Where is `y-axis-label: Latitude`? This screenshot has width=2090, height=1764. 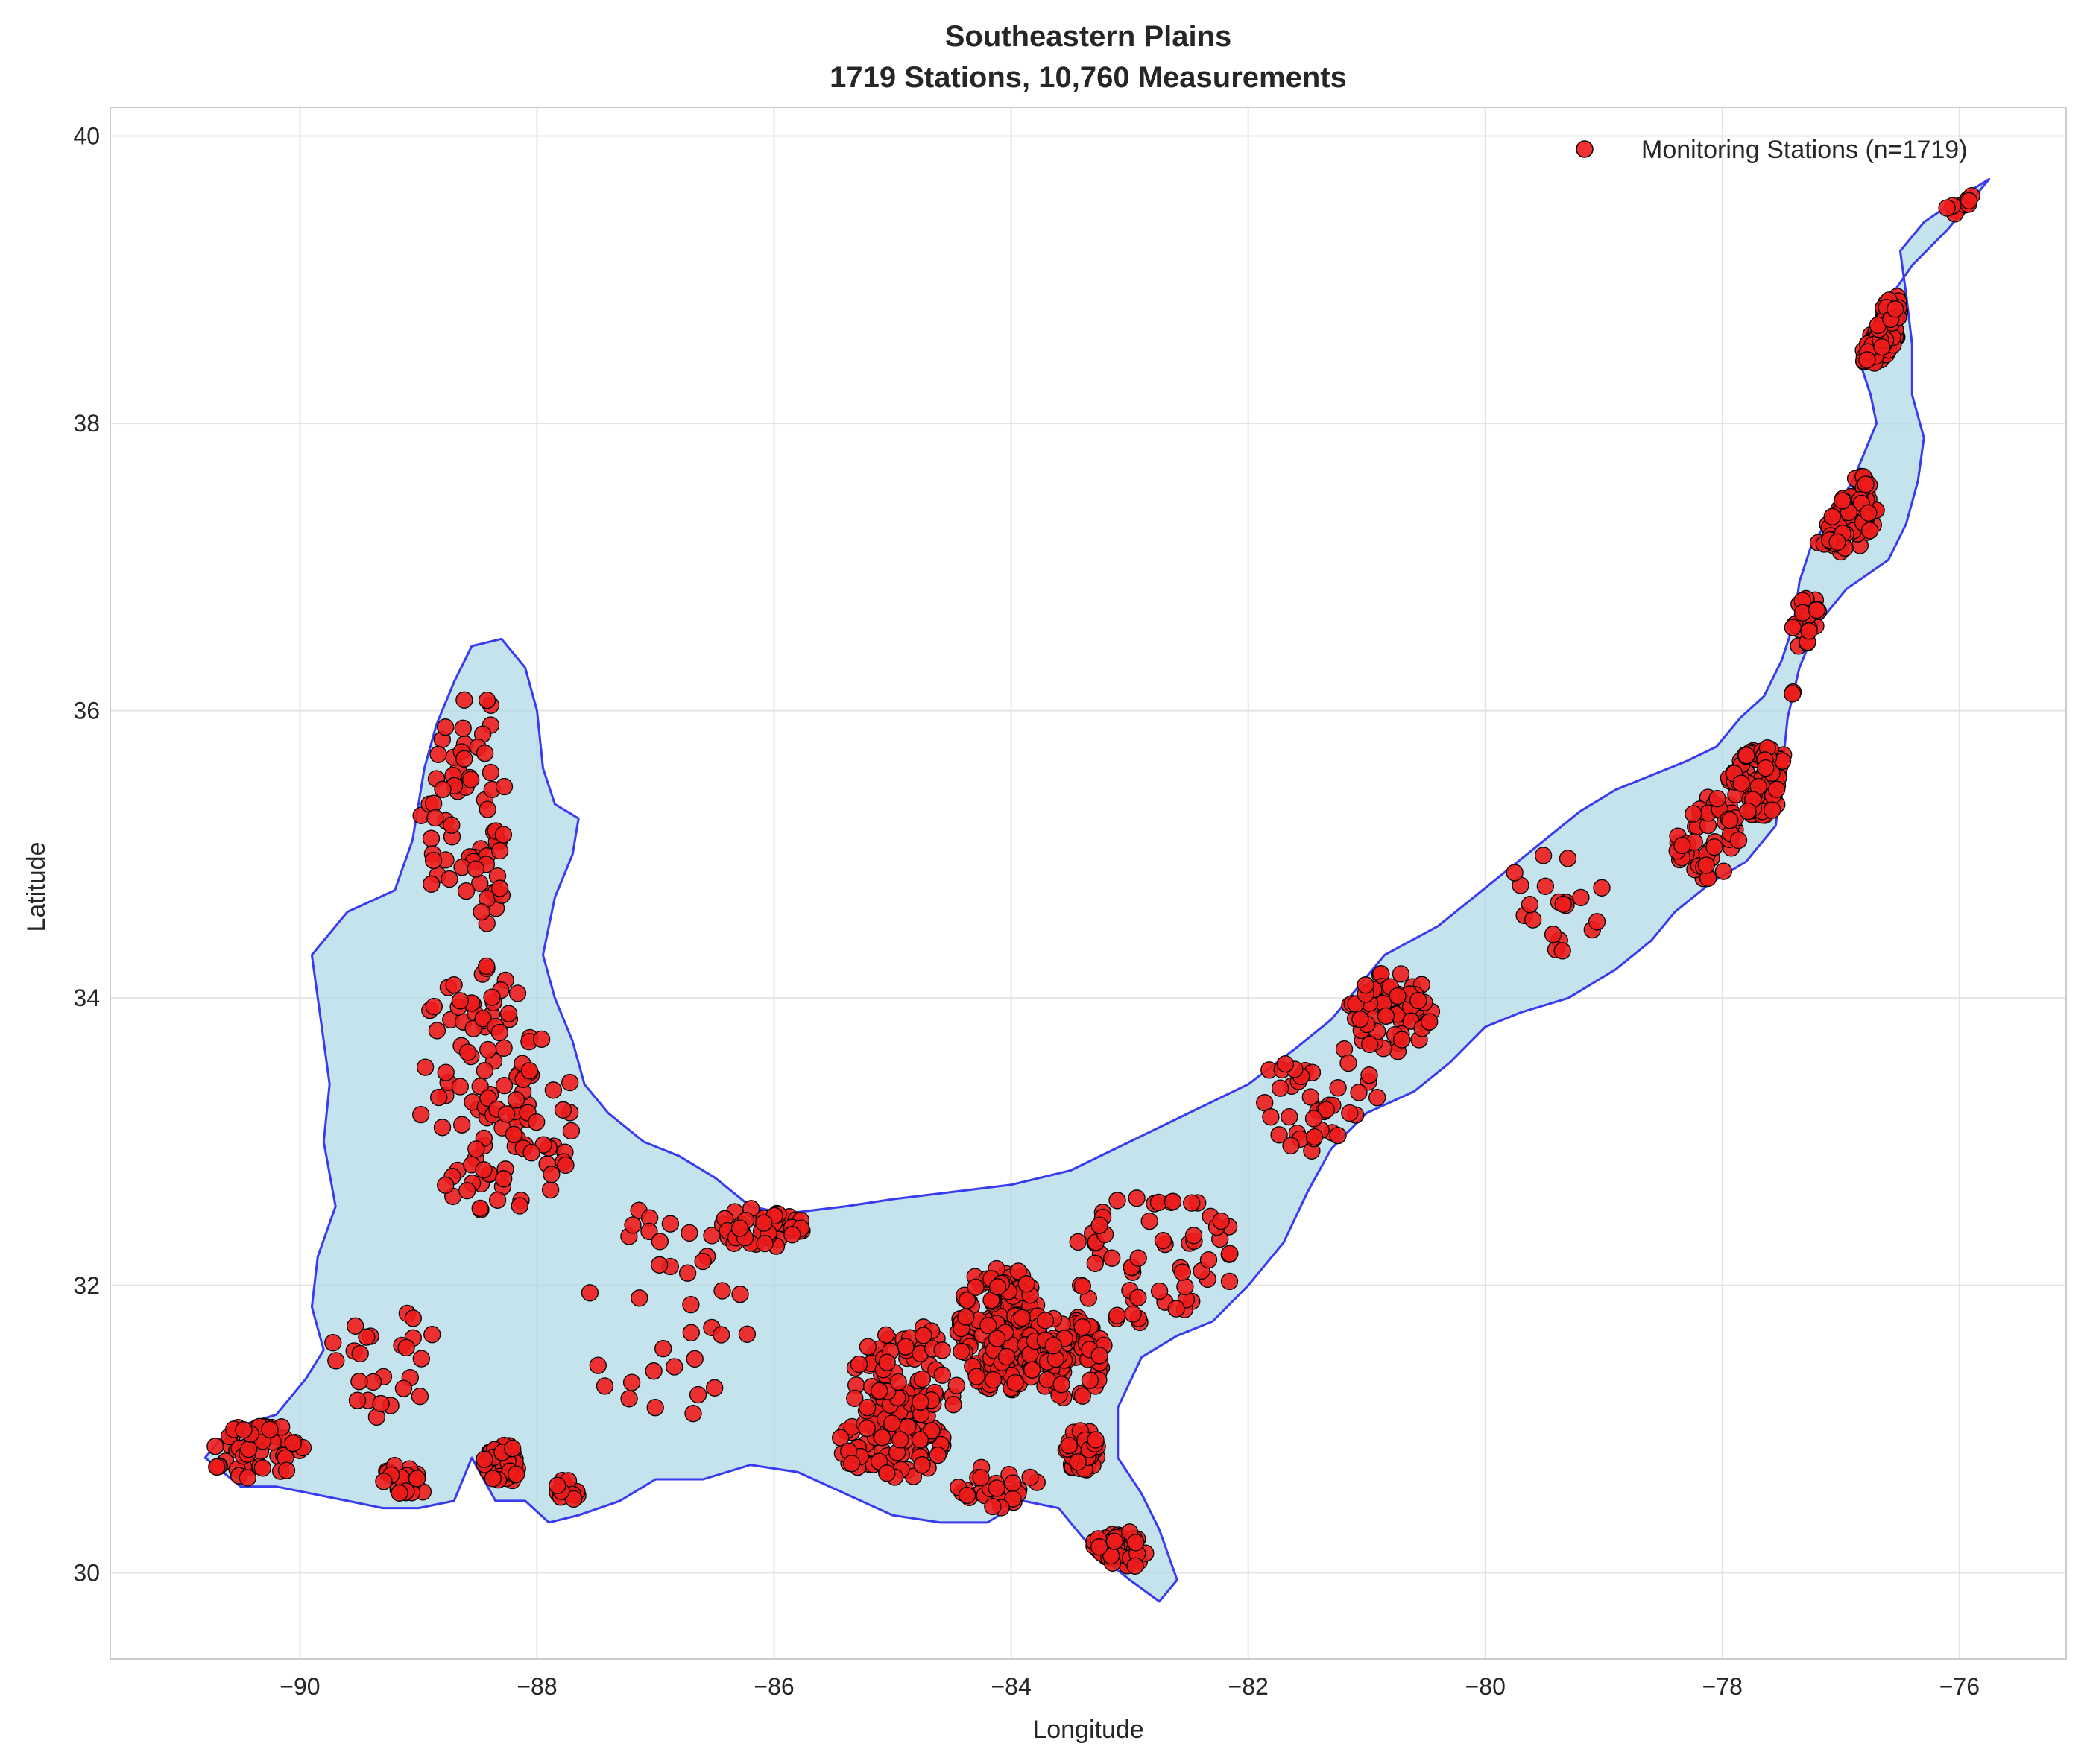 y-axis-label: Latitude is located at coordinates (36, 887).